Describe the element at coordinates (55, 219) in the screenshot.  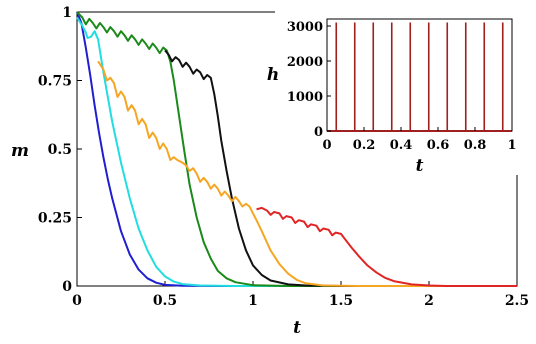
I see `main-y-tick-label: 0.25` at that location.